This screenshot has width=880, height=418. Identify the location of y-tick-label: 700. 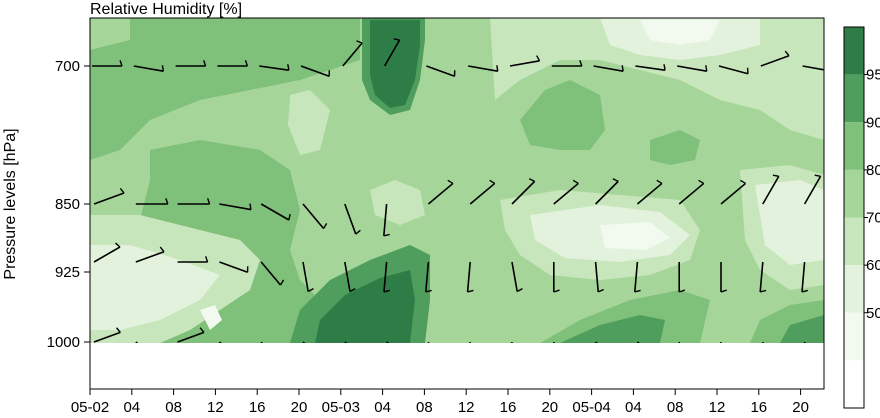
(67, 66).